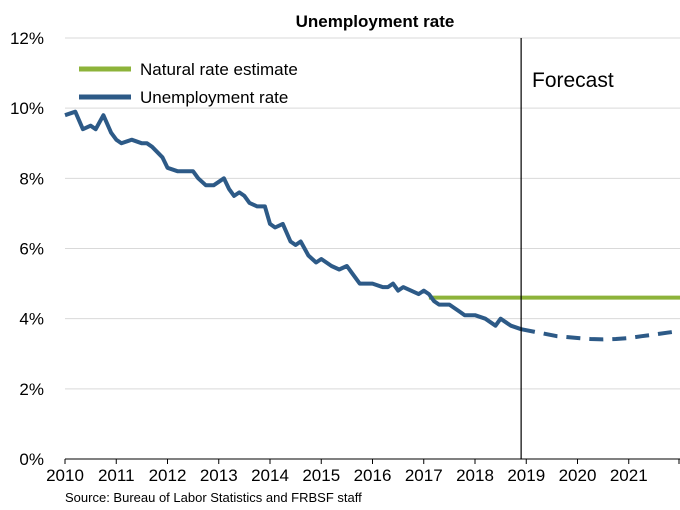 The image size is (680, 510). What do you see at coordinates (31, 249) in the screenshot?
I see `y-tick-label: 6%` at bounding box center [31, 249].